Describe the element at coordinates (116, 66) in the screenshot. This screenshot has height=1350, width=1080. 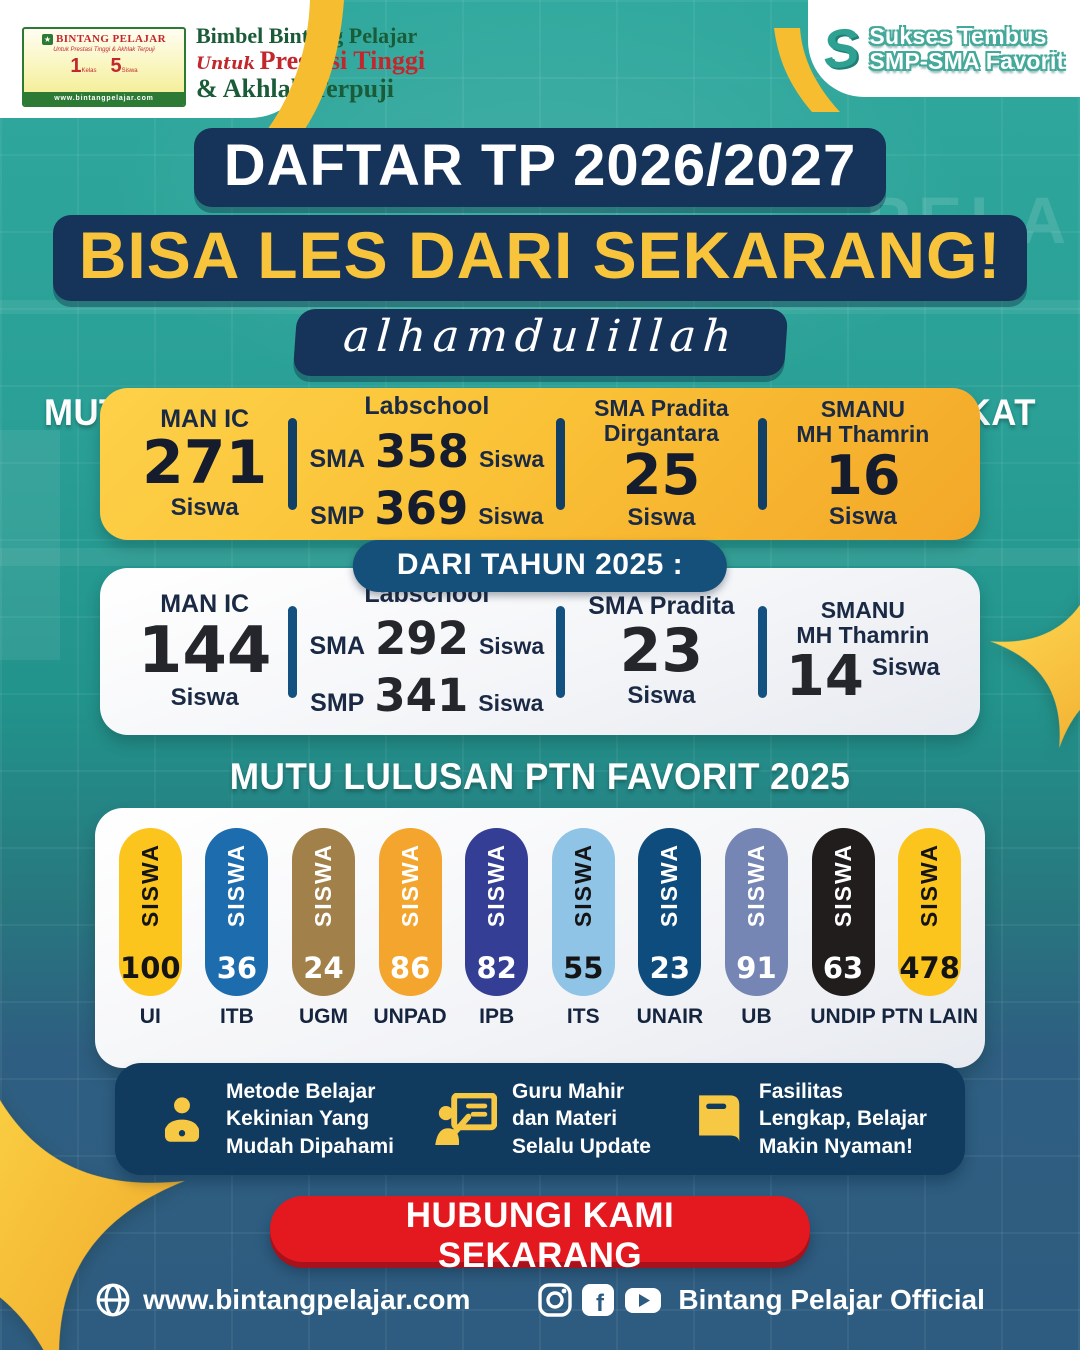
I see `logo-ratio-5: 5` at that location.